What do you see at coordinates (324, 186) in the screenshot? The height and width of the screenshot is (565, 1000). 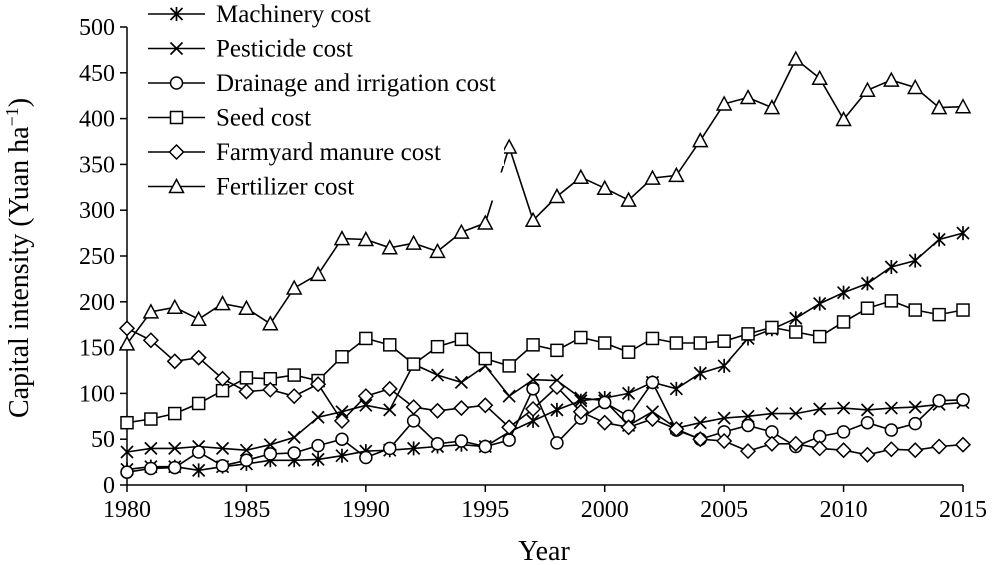 I see `legend-item: Fertilizer cost` at bounding box center [324, 186].